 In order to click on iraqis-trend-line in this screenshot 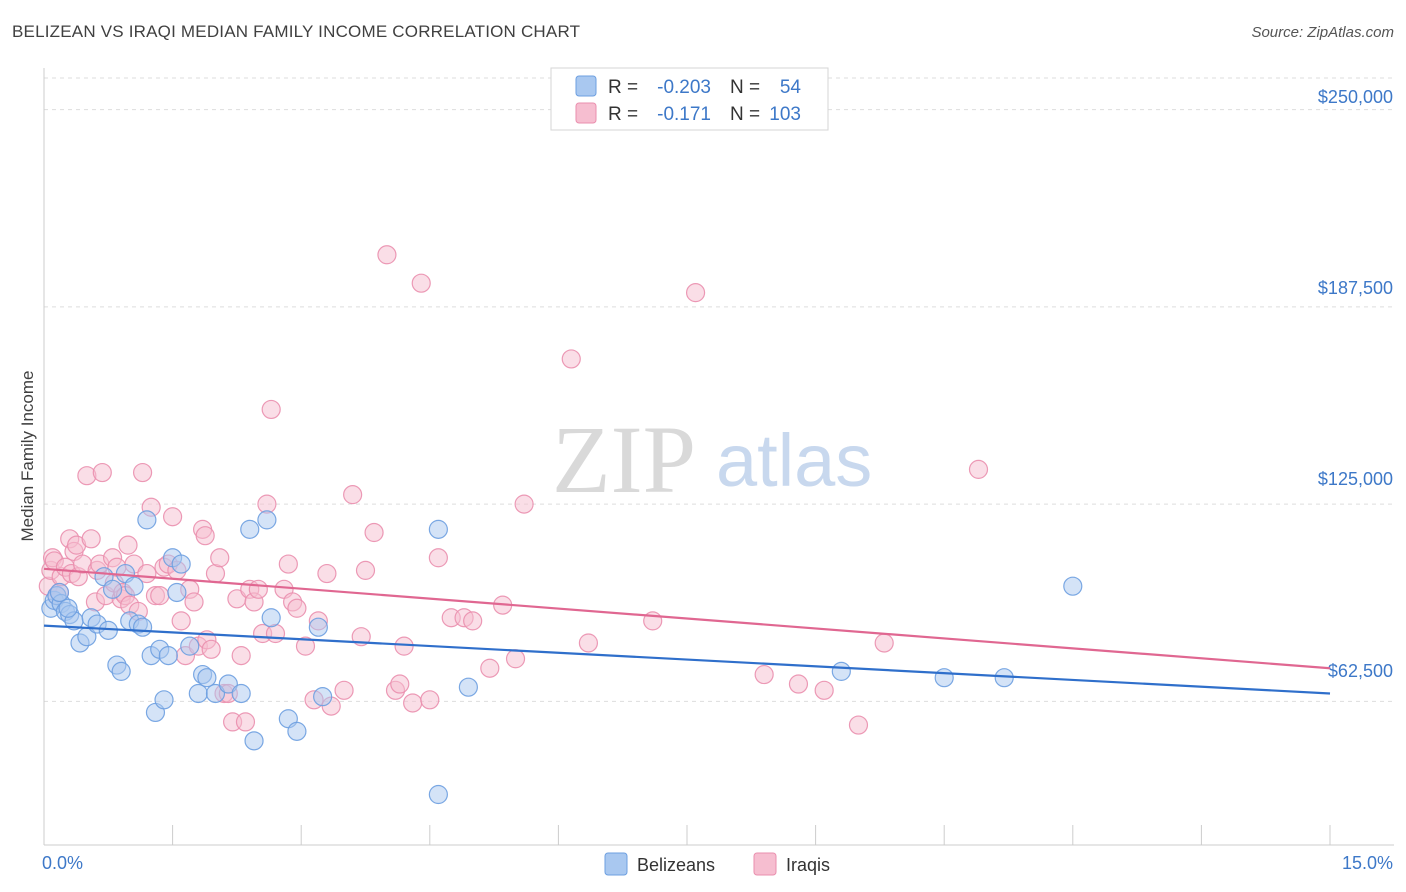, I will do `click(687, 618)`.